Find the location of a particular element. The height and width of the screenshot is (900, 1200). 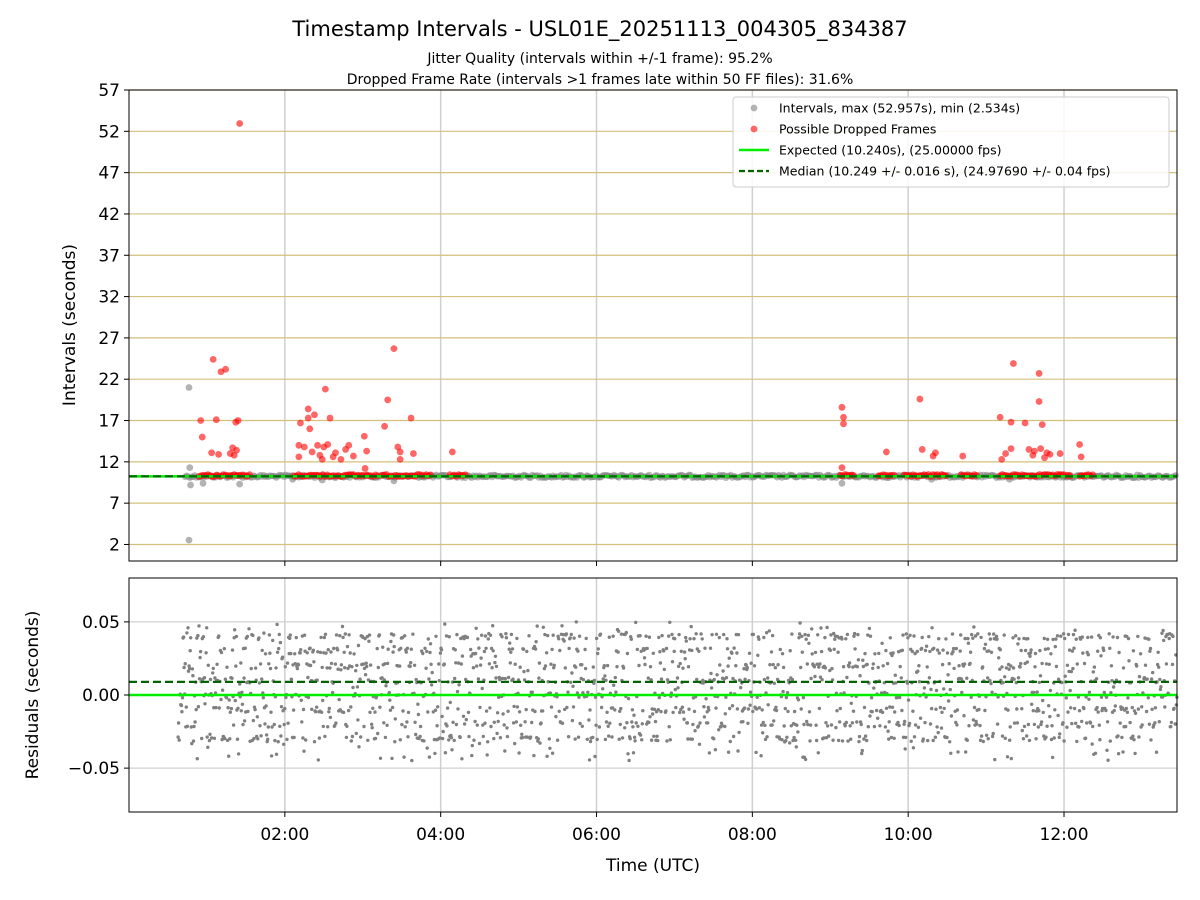

x-tick-label: 02:00 is located at coordinates (284, 835).